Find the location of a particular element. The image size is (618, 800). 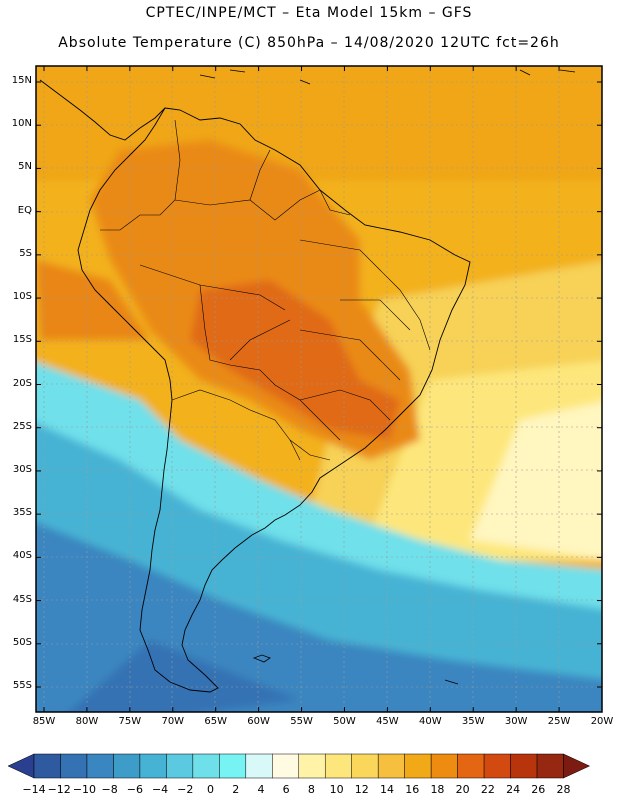

colorbar-label: −14 is located at coordinates (34, 789).